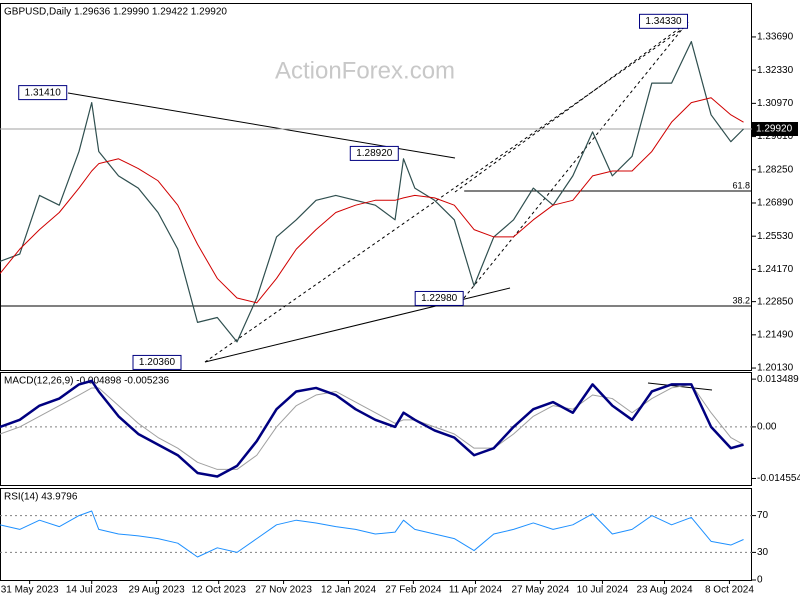 This screenshot has width=800, height=600. I want to click on fib-label: 38.2, so click(741, 300).